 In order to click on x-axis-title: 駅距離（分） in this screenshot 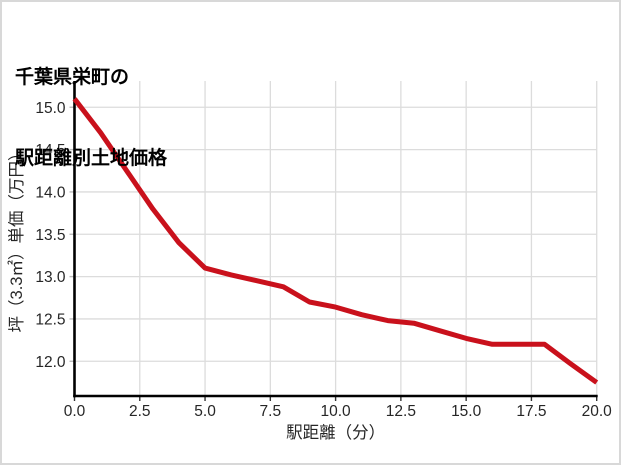, I will do `click(335, 432)`.